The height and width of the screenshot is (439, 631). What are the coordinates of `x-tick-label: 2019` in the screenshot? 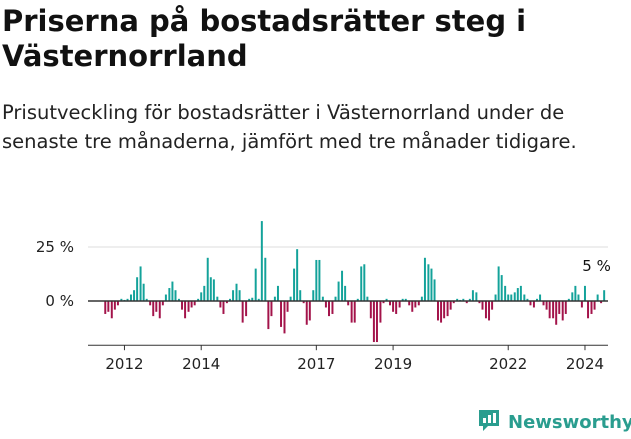 It's located at (393, 364).